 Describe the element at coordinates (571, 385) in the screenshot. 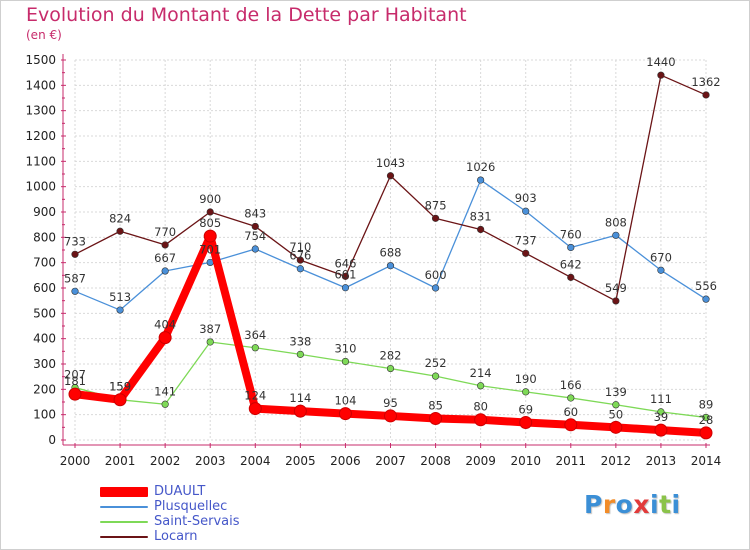

I see `data-label: 166` at that location.